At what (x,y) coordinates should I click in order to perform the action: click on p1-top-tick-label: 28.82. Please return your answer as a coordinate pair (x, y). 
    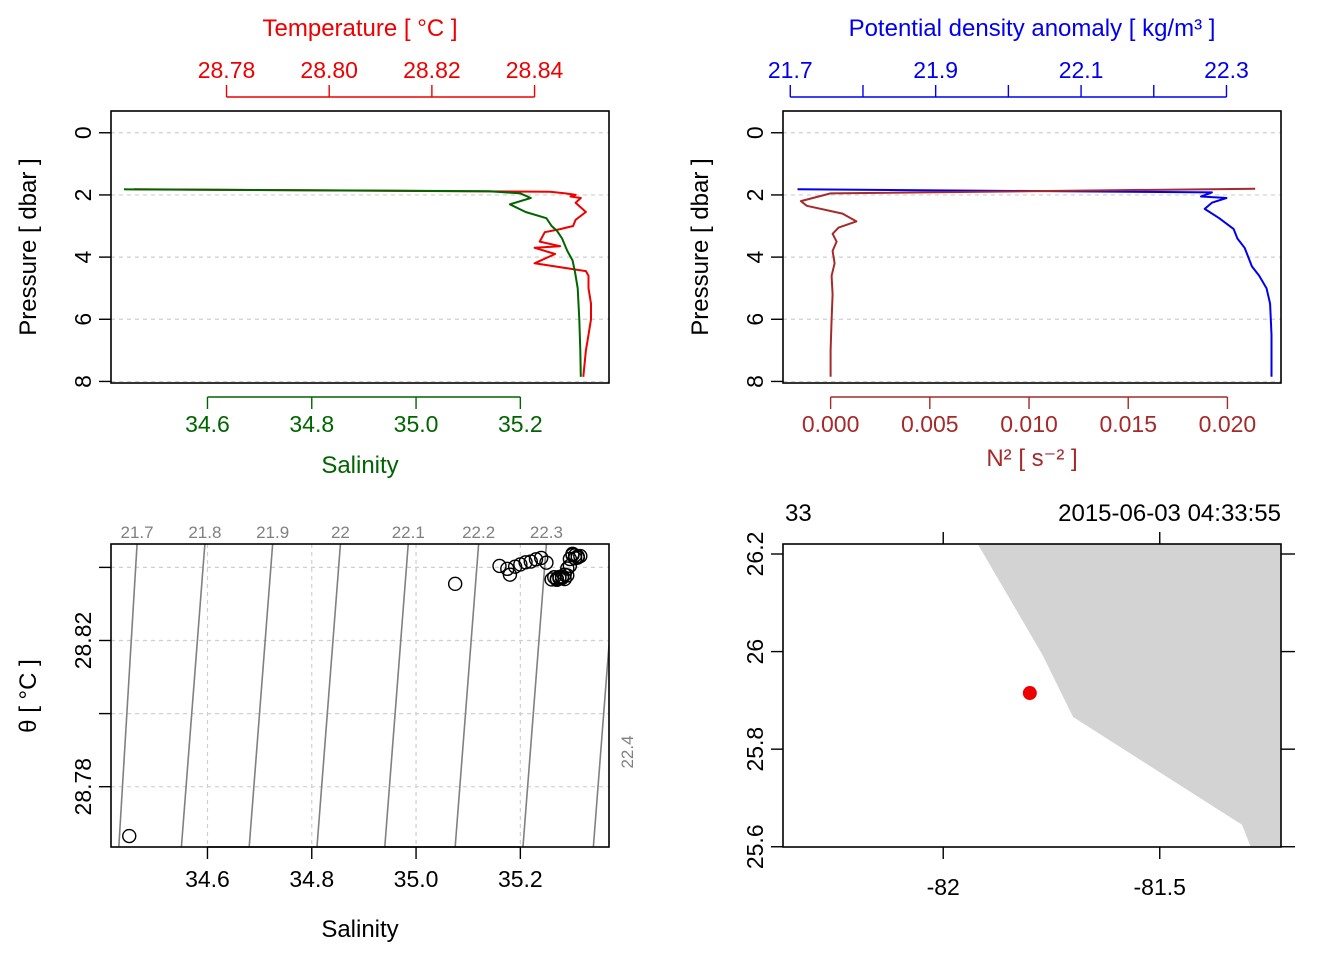
    Looking at the image, I should click on (432, 70).